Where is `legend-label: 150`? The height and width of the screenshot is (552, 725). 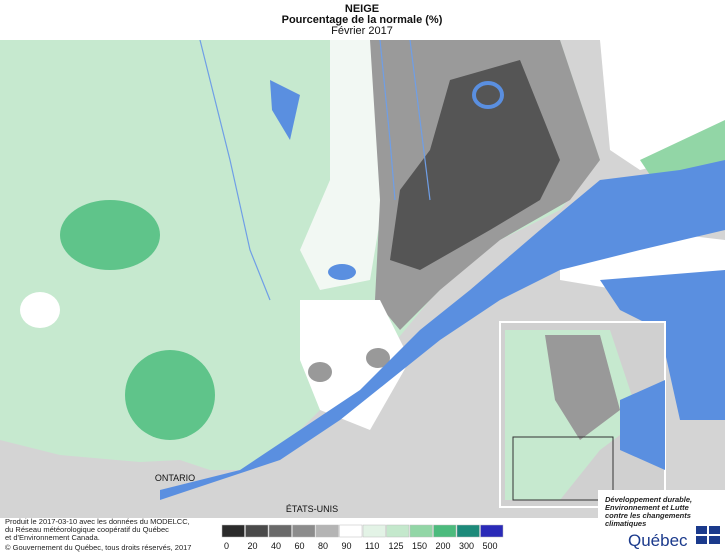 legend-label: 150 is located at coordinates (419, 546).